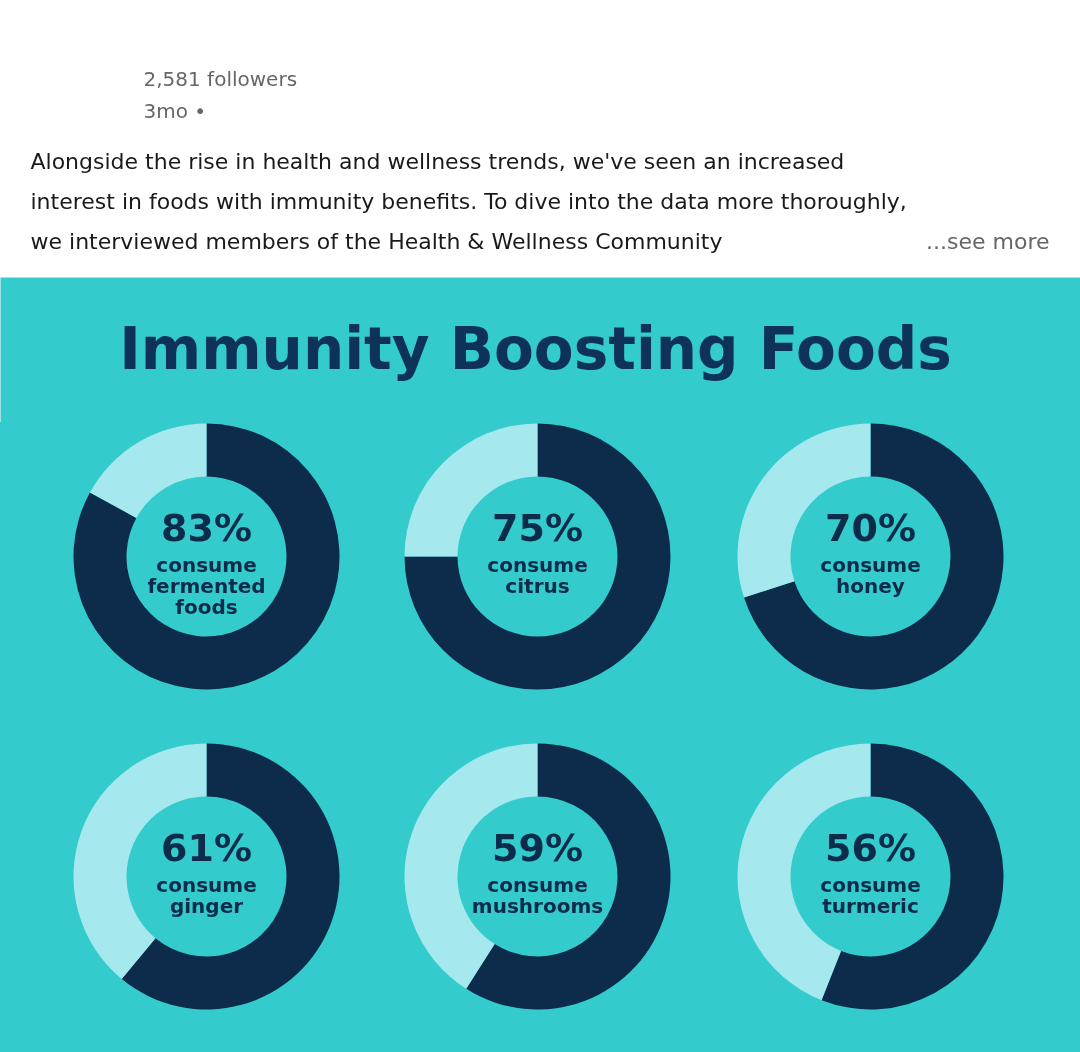  Describe the element at coordinates (535, 348) in the screenshot. I see `text: Immunity Boosting Foods` at that location.